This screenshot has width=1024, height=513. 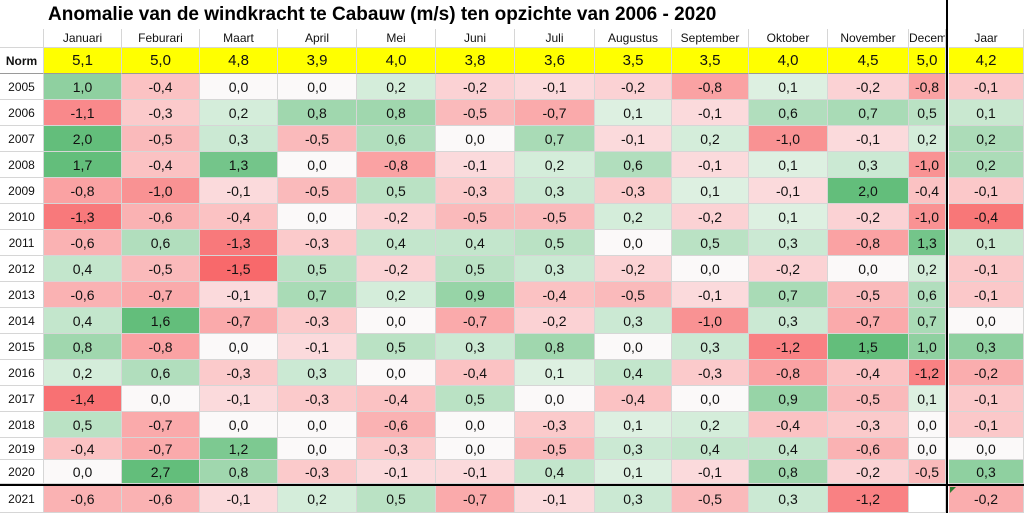 I want to click on column-header: Oktober, so click(x=788, y=38).